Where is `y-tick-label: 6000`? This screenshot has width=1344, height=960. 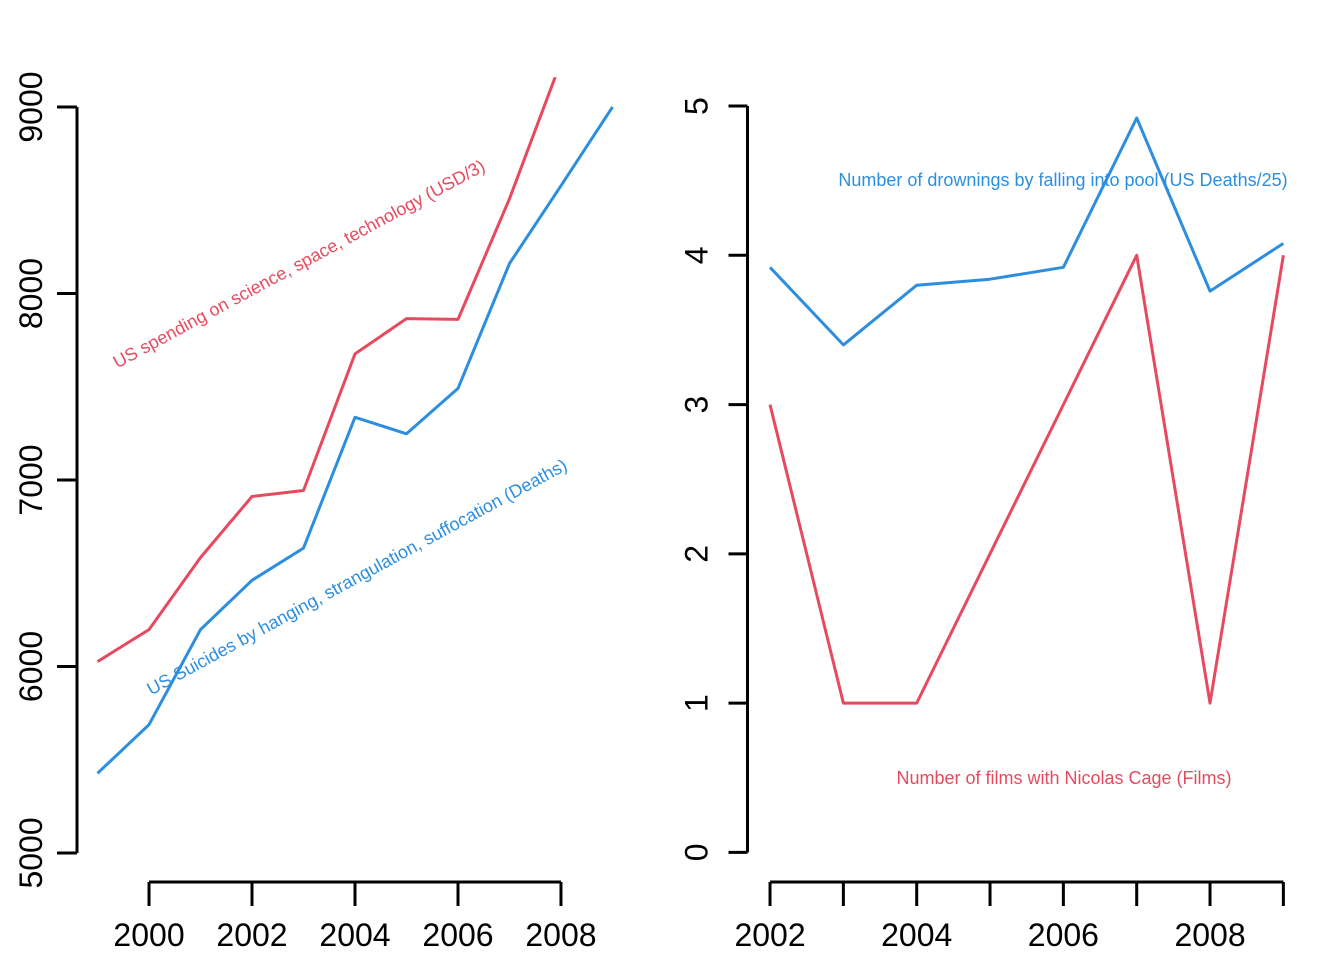 y-tick-label: 6000 is located at coordinates (31, 666).